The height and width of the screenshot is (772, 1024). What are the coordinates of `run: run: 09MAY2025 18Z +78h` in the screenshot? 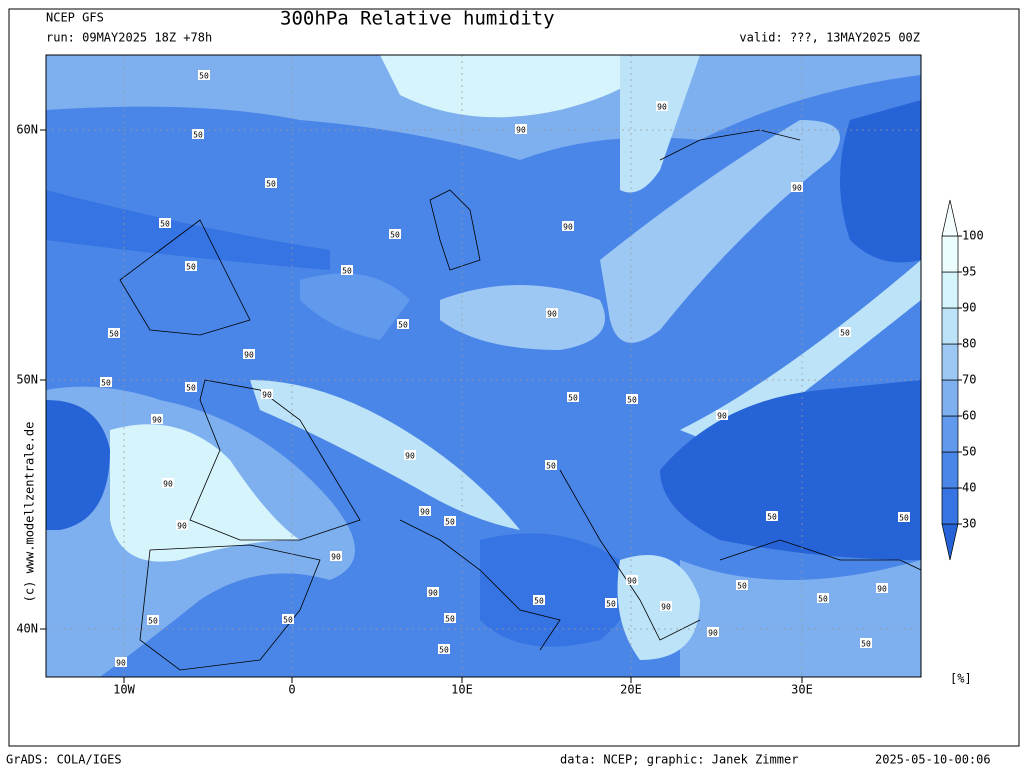 It's located at (129, 38).